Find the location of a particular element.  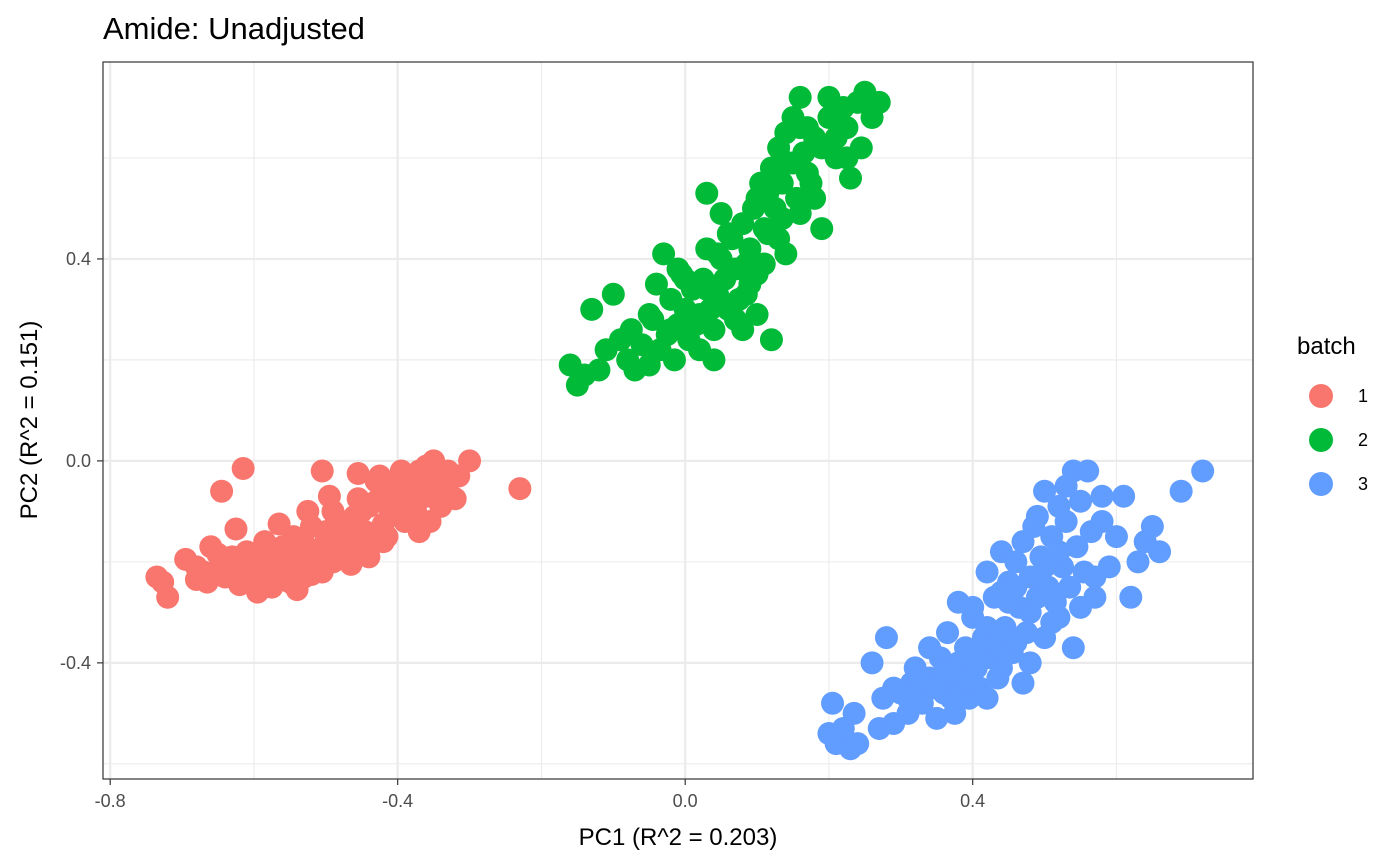

y-axis: -0.4 0.0 0.4 is located at coordinates (81, 461).